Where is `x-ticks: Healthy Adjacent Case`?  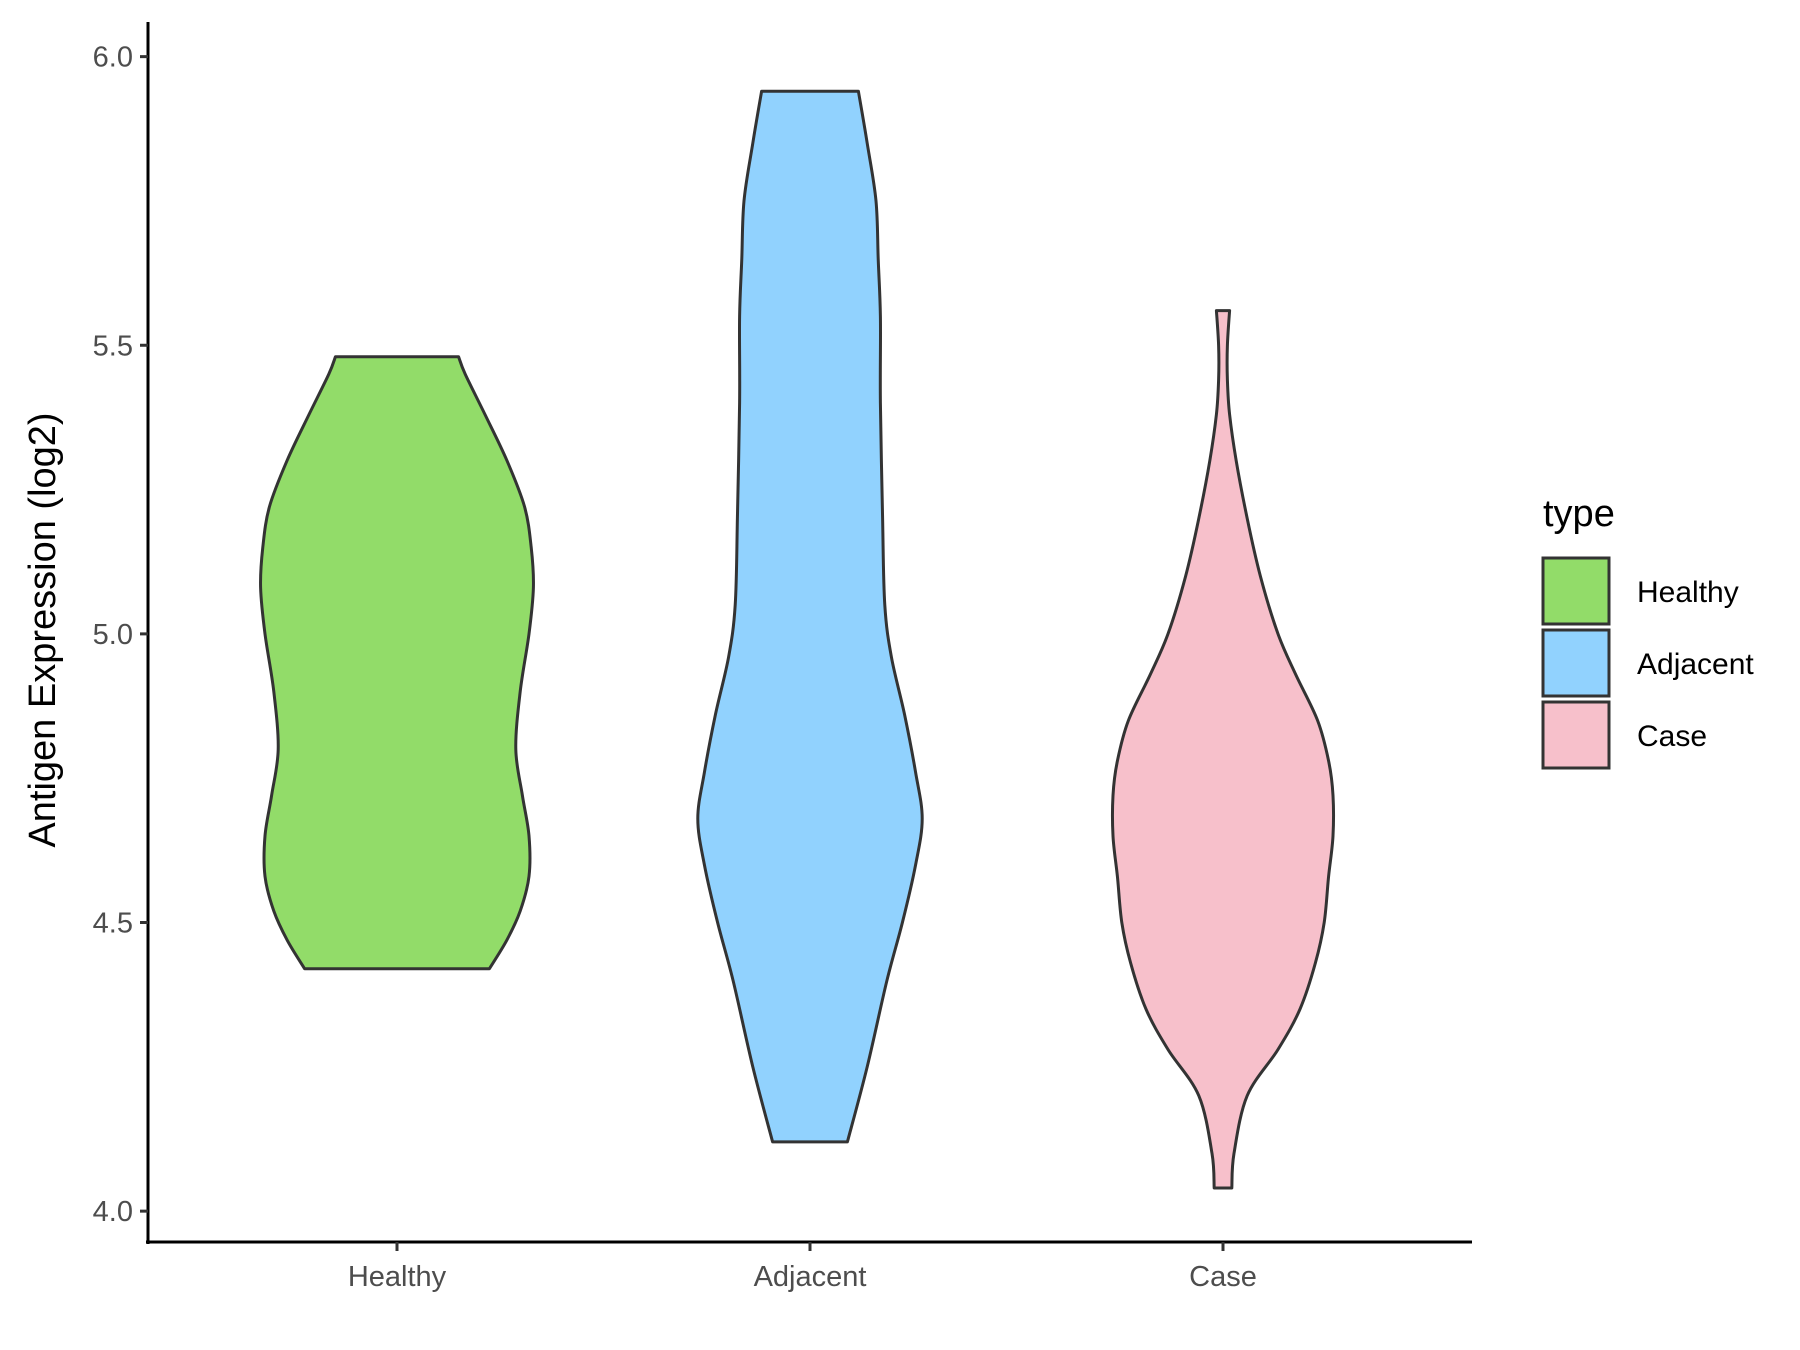
x-ticks: Healthy Adjacent Case is located at coordinates (802, 1267).